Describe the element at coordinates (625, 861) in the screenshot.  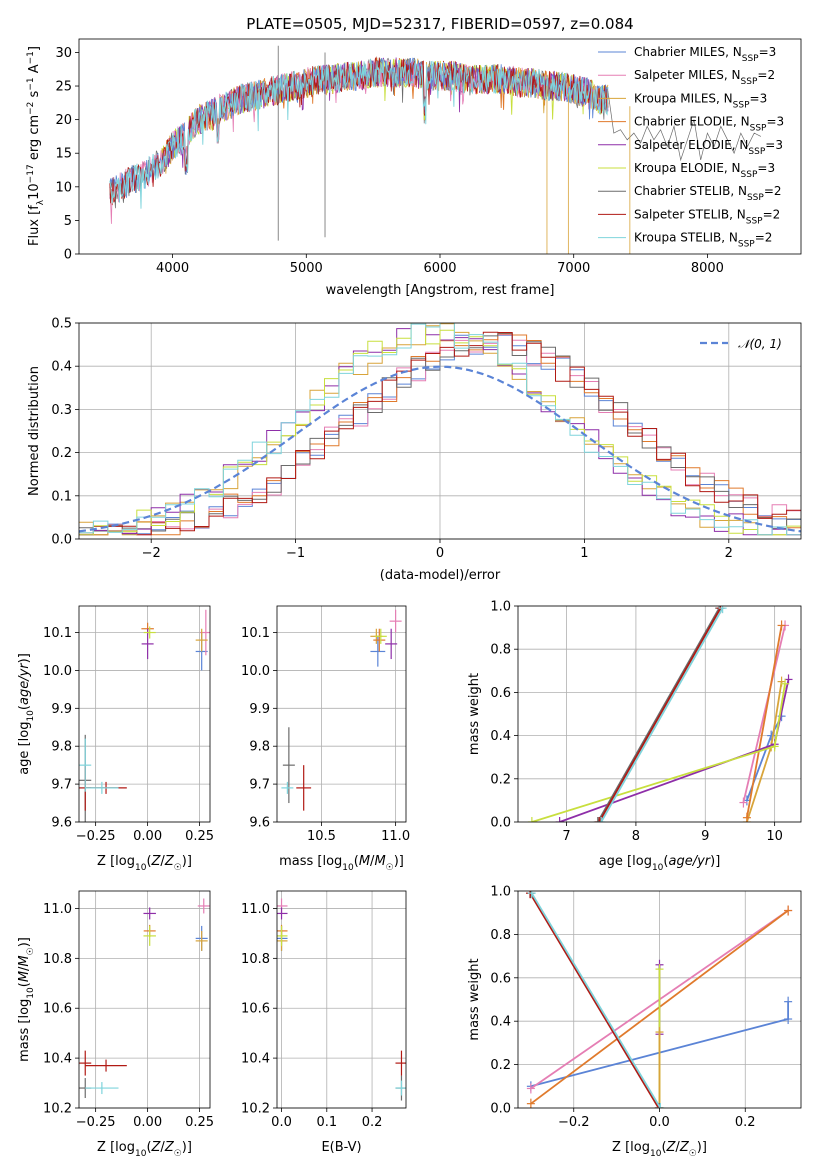
I see `label-part: age [log` at that location.